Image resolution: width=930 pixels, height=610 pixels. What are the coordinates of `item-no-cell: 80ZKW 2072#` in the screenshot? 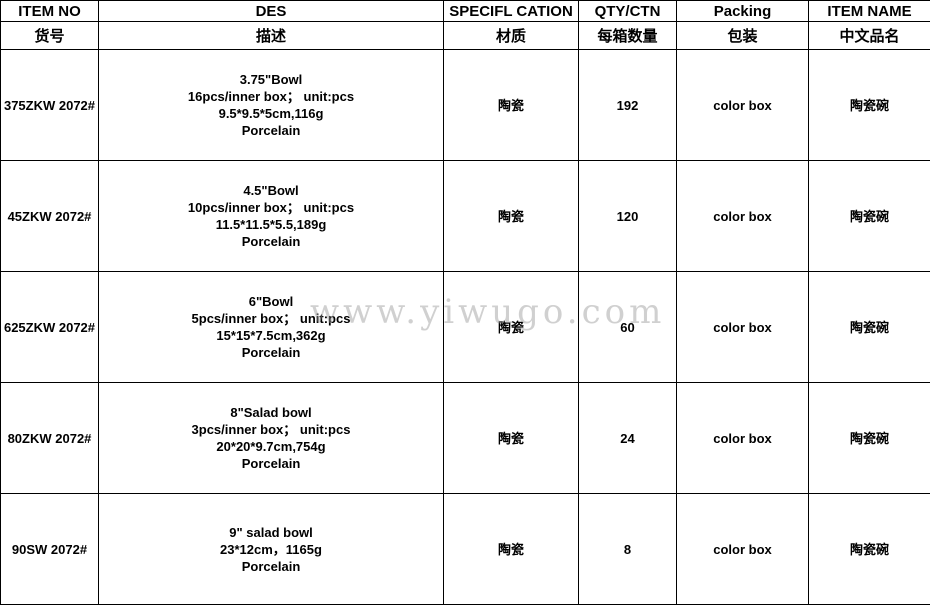 It's located at (49, 438).